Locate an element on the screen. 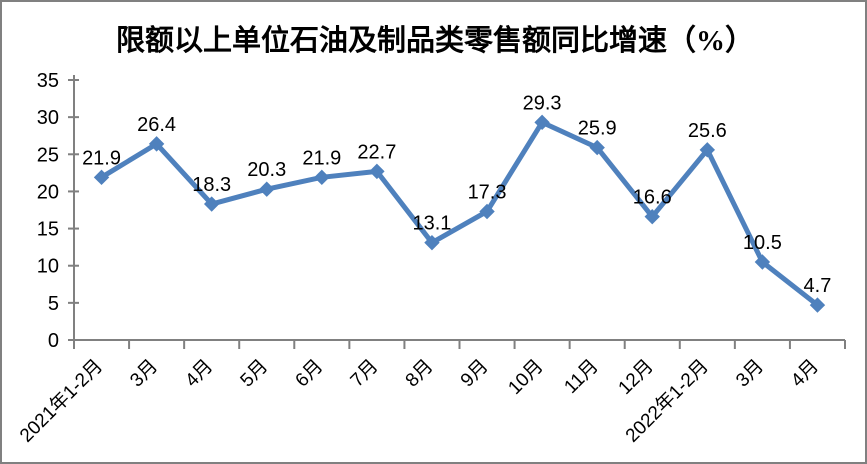 This screenshot has height=464, width=867. data-label: 13.1 is located at coordinates (431, 224).